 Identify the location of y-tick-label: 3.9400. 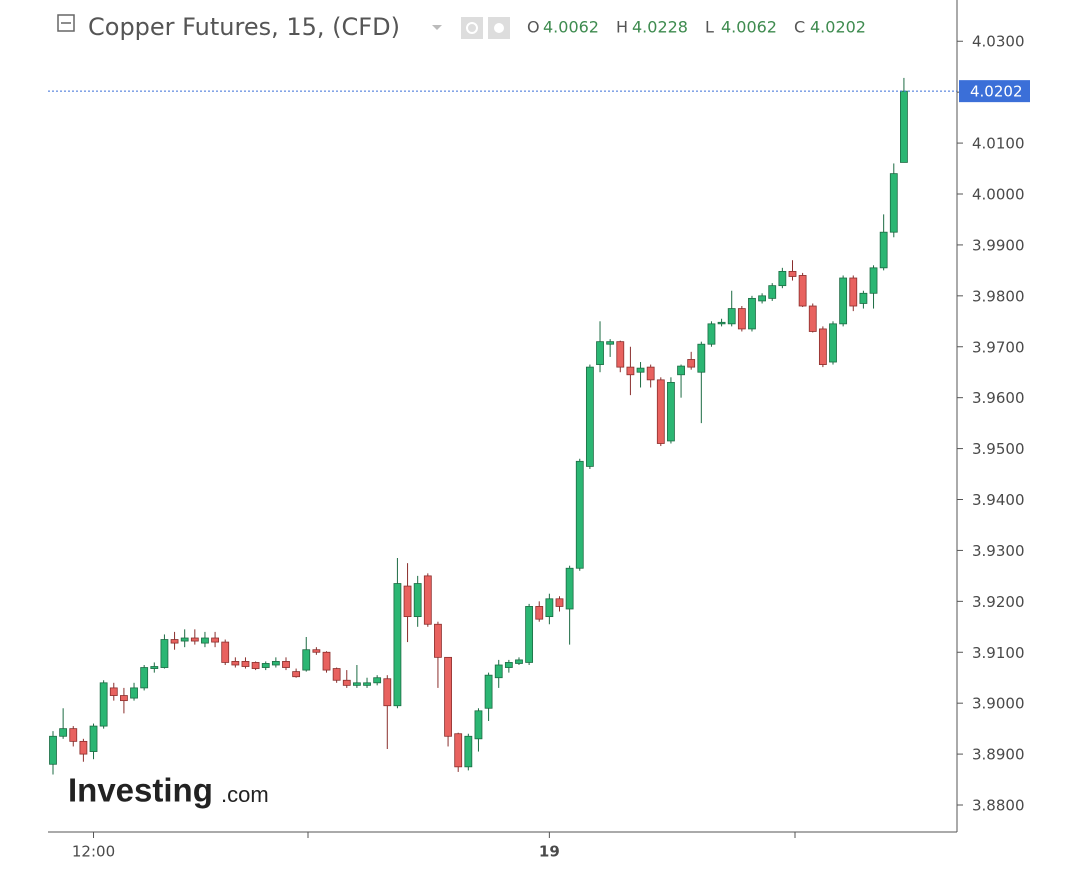
(998, 500).